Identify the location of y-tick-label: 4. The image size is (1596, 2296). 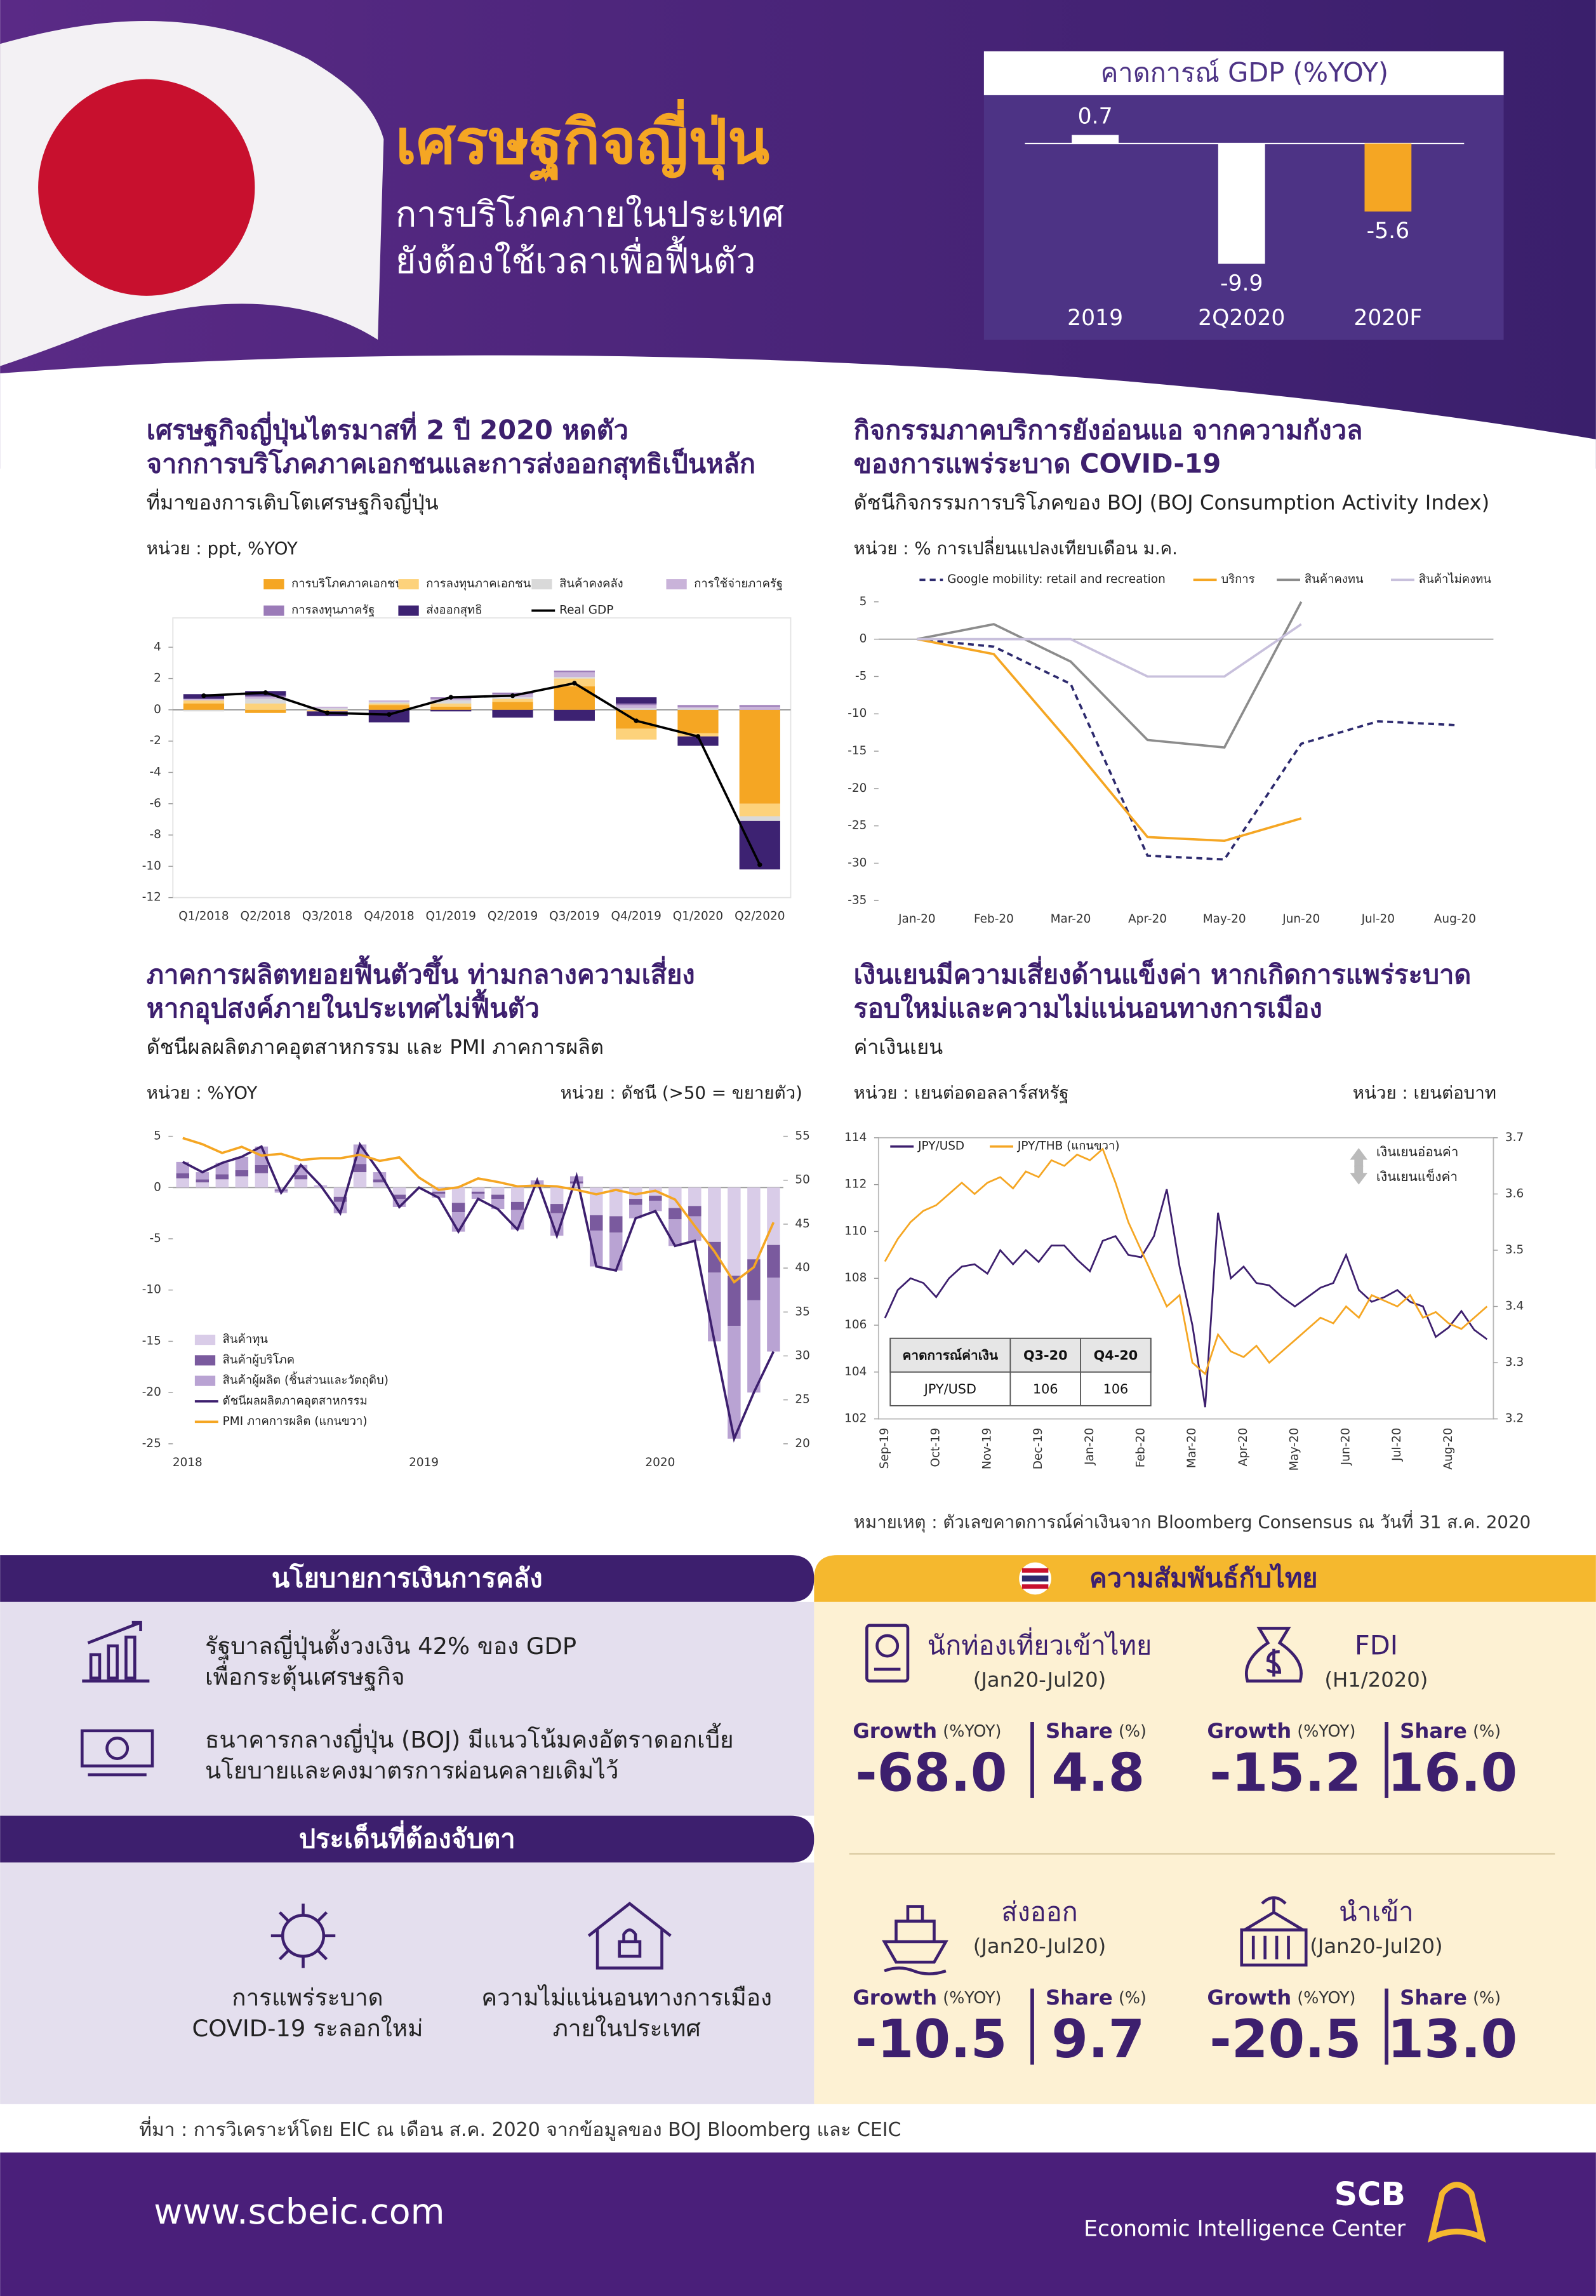
(157, 646).